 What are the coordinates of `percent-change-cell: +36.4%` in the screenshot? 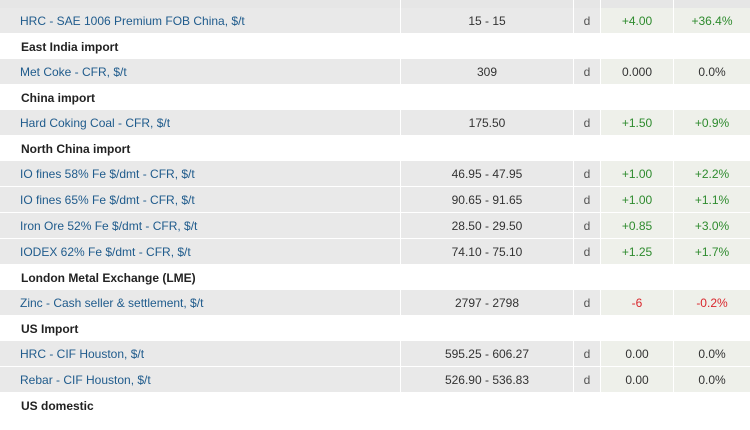 It's located at (711, 20).